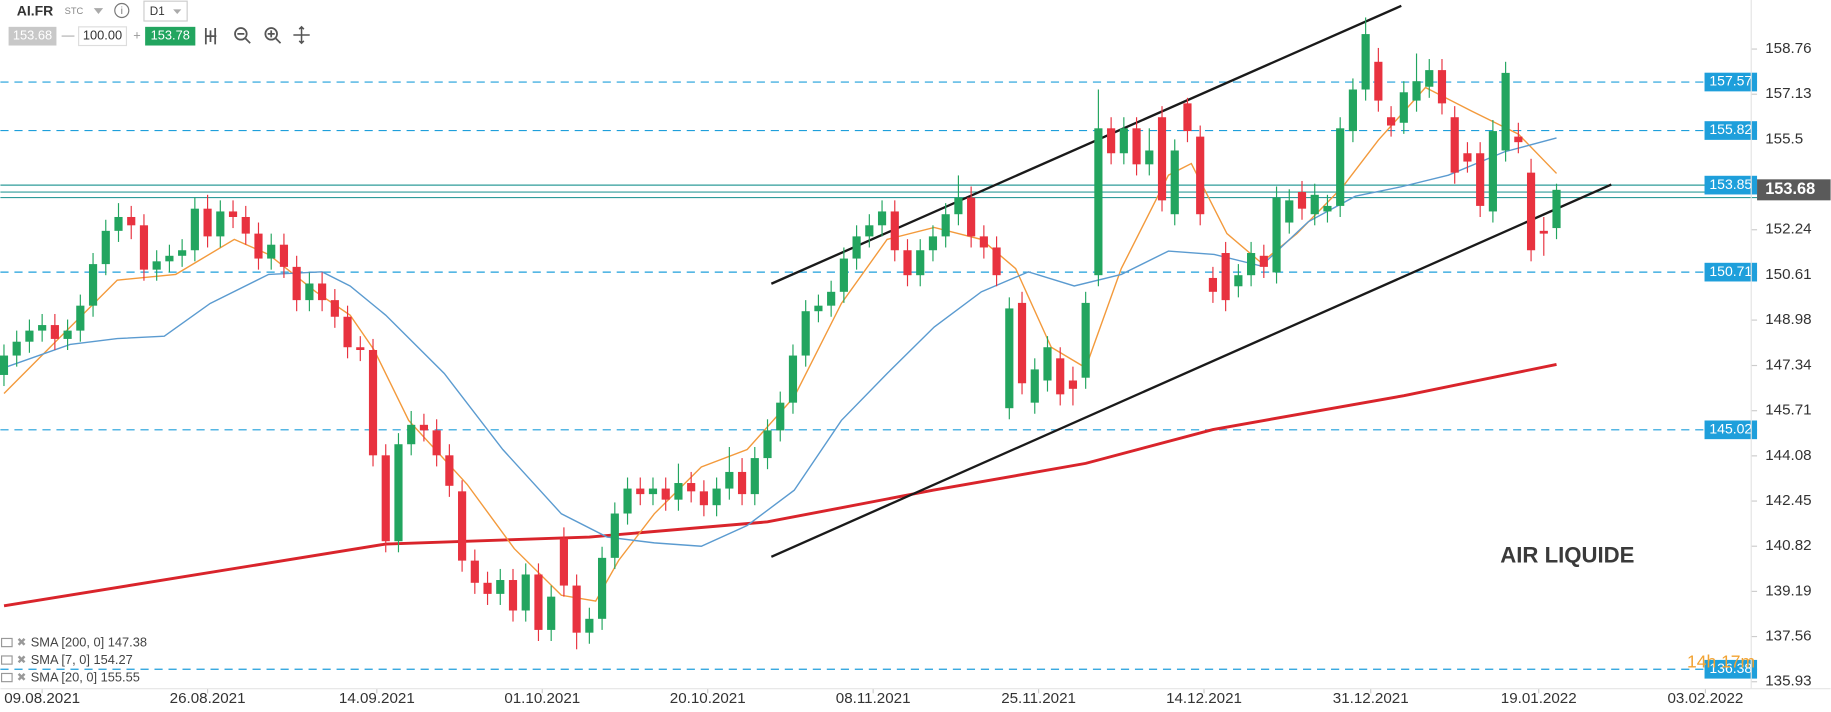 Image resolution: width=1831 pixels, height=712 pixels. What do you see at coordinates (122, 10) in the screenshot?
I see `info-icon` at bounding box center [122, 10].